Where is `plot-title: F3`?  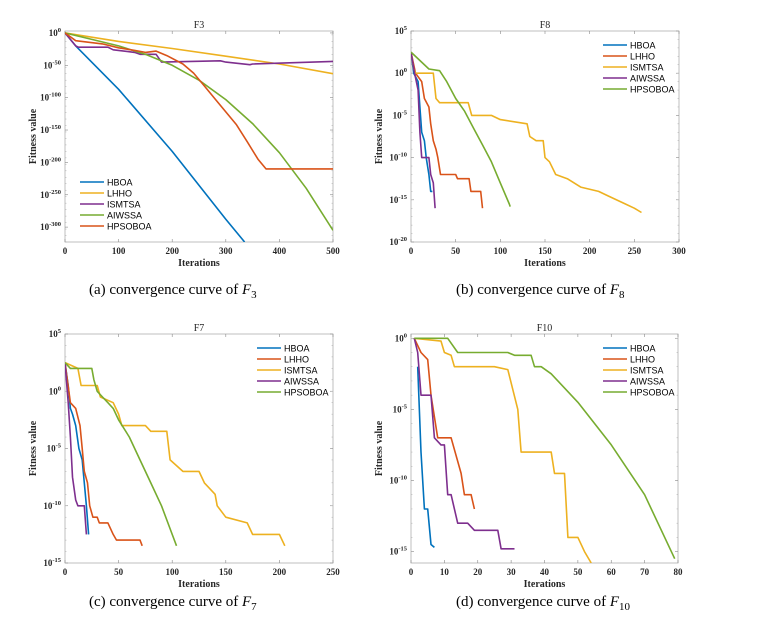
plot-title: F3 is located at coordinates (199, 25).